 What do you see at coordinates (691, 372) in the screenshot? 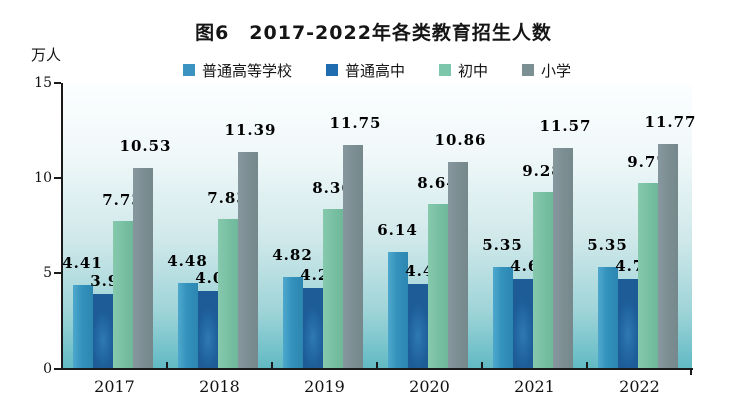
I see `x-axis-end-tick` at bounding box center [691, 372].